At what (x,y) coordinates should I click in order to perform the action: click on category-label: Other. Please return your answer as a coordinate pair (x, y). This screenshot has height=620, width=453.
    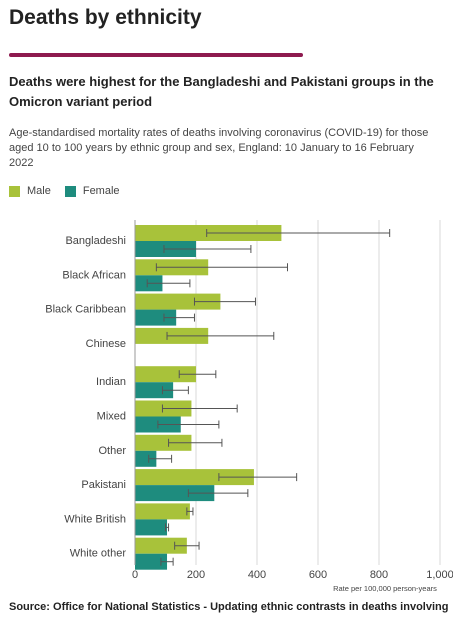
    Looking at the image, I should click on (112, 451).